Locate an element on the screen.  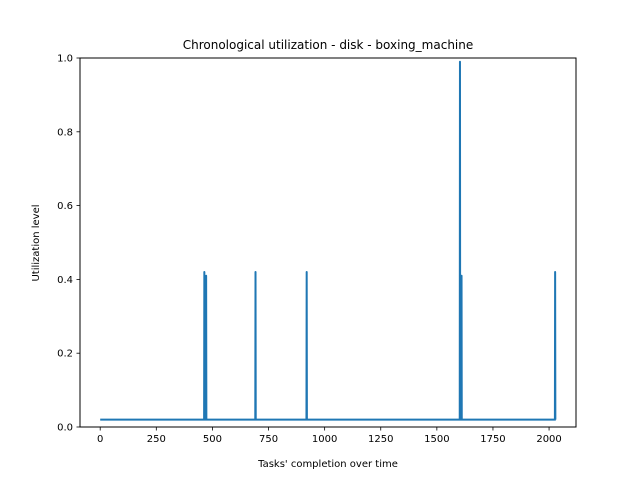
y-tick-label: 0.0 is located at coordinates (65, 428).